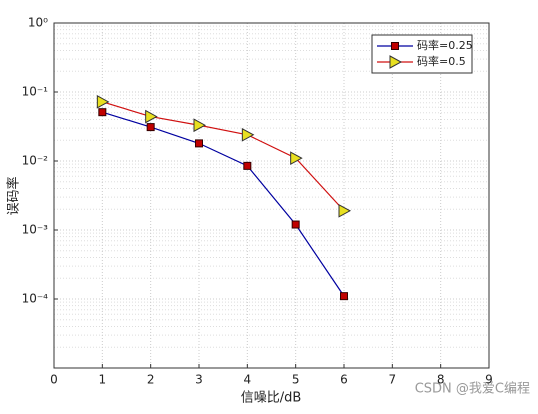 The height and width of the screenshot is (414, 538). Describe the element at coordinates (35, 92) in the screenshot. I see `y-tick-label: 10⁻¹` at that location.